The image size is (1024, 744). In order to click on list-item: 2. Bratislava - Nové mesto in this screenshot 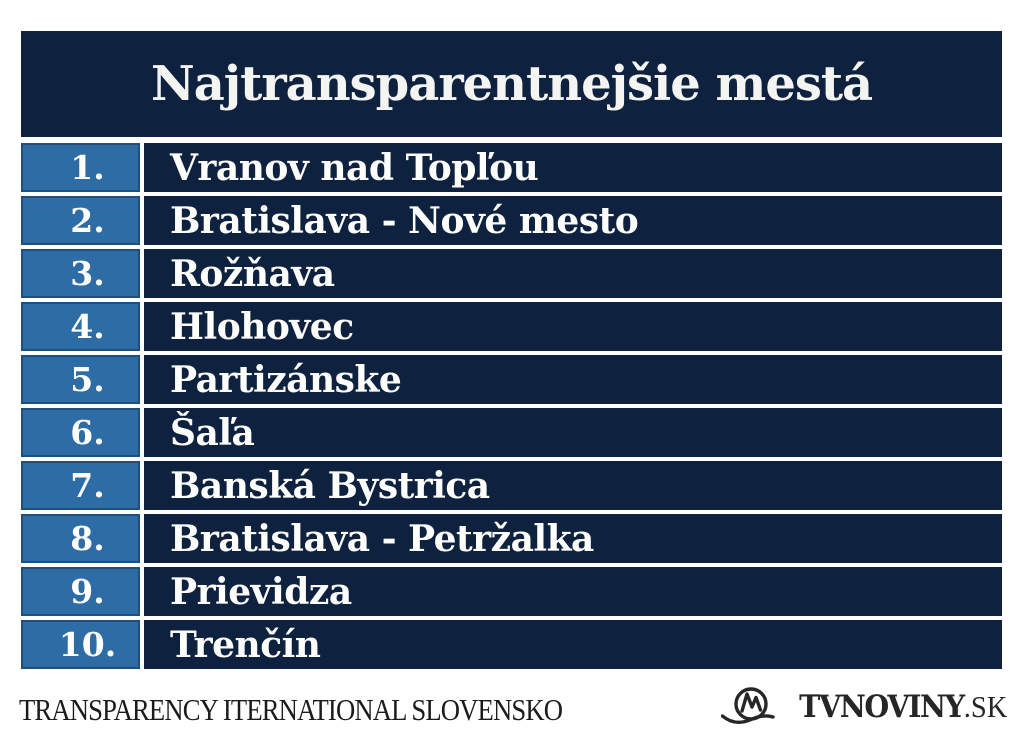, I will do `click(511, 220)`.